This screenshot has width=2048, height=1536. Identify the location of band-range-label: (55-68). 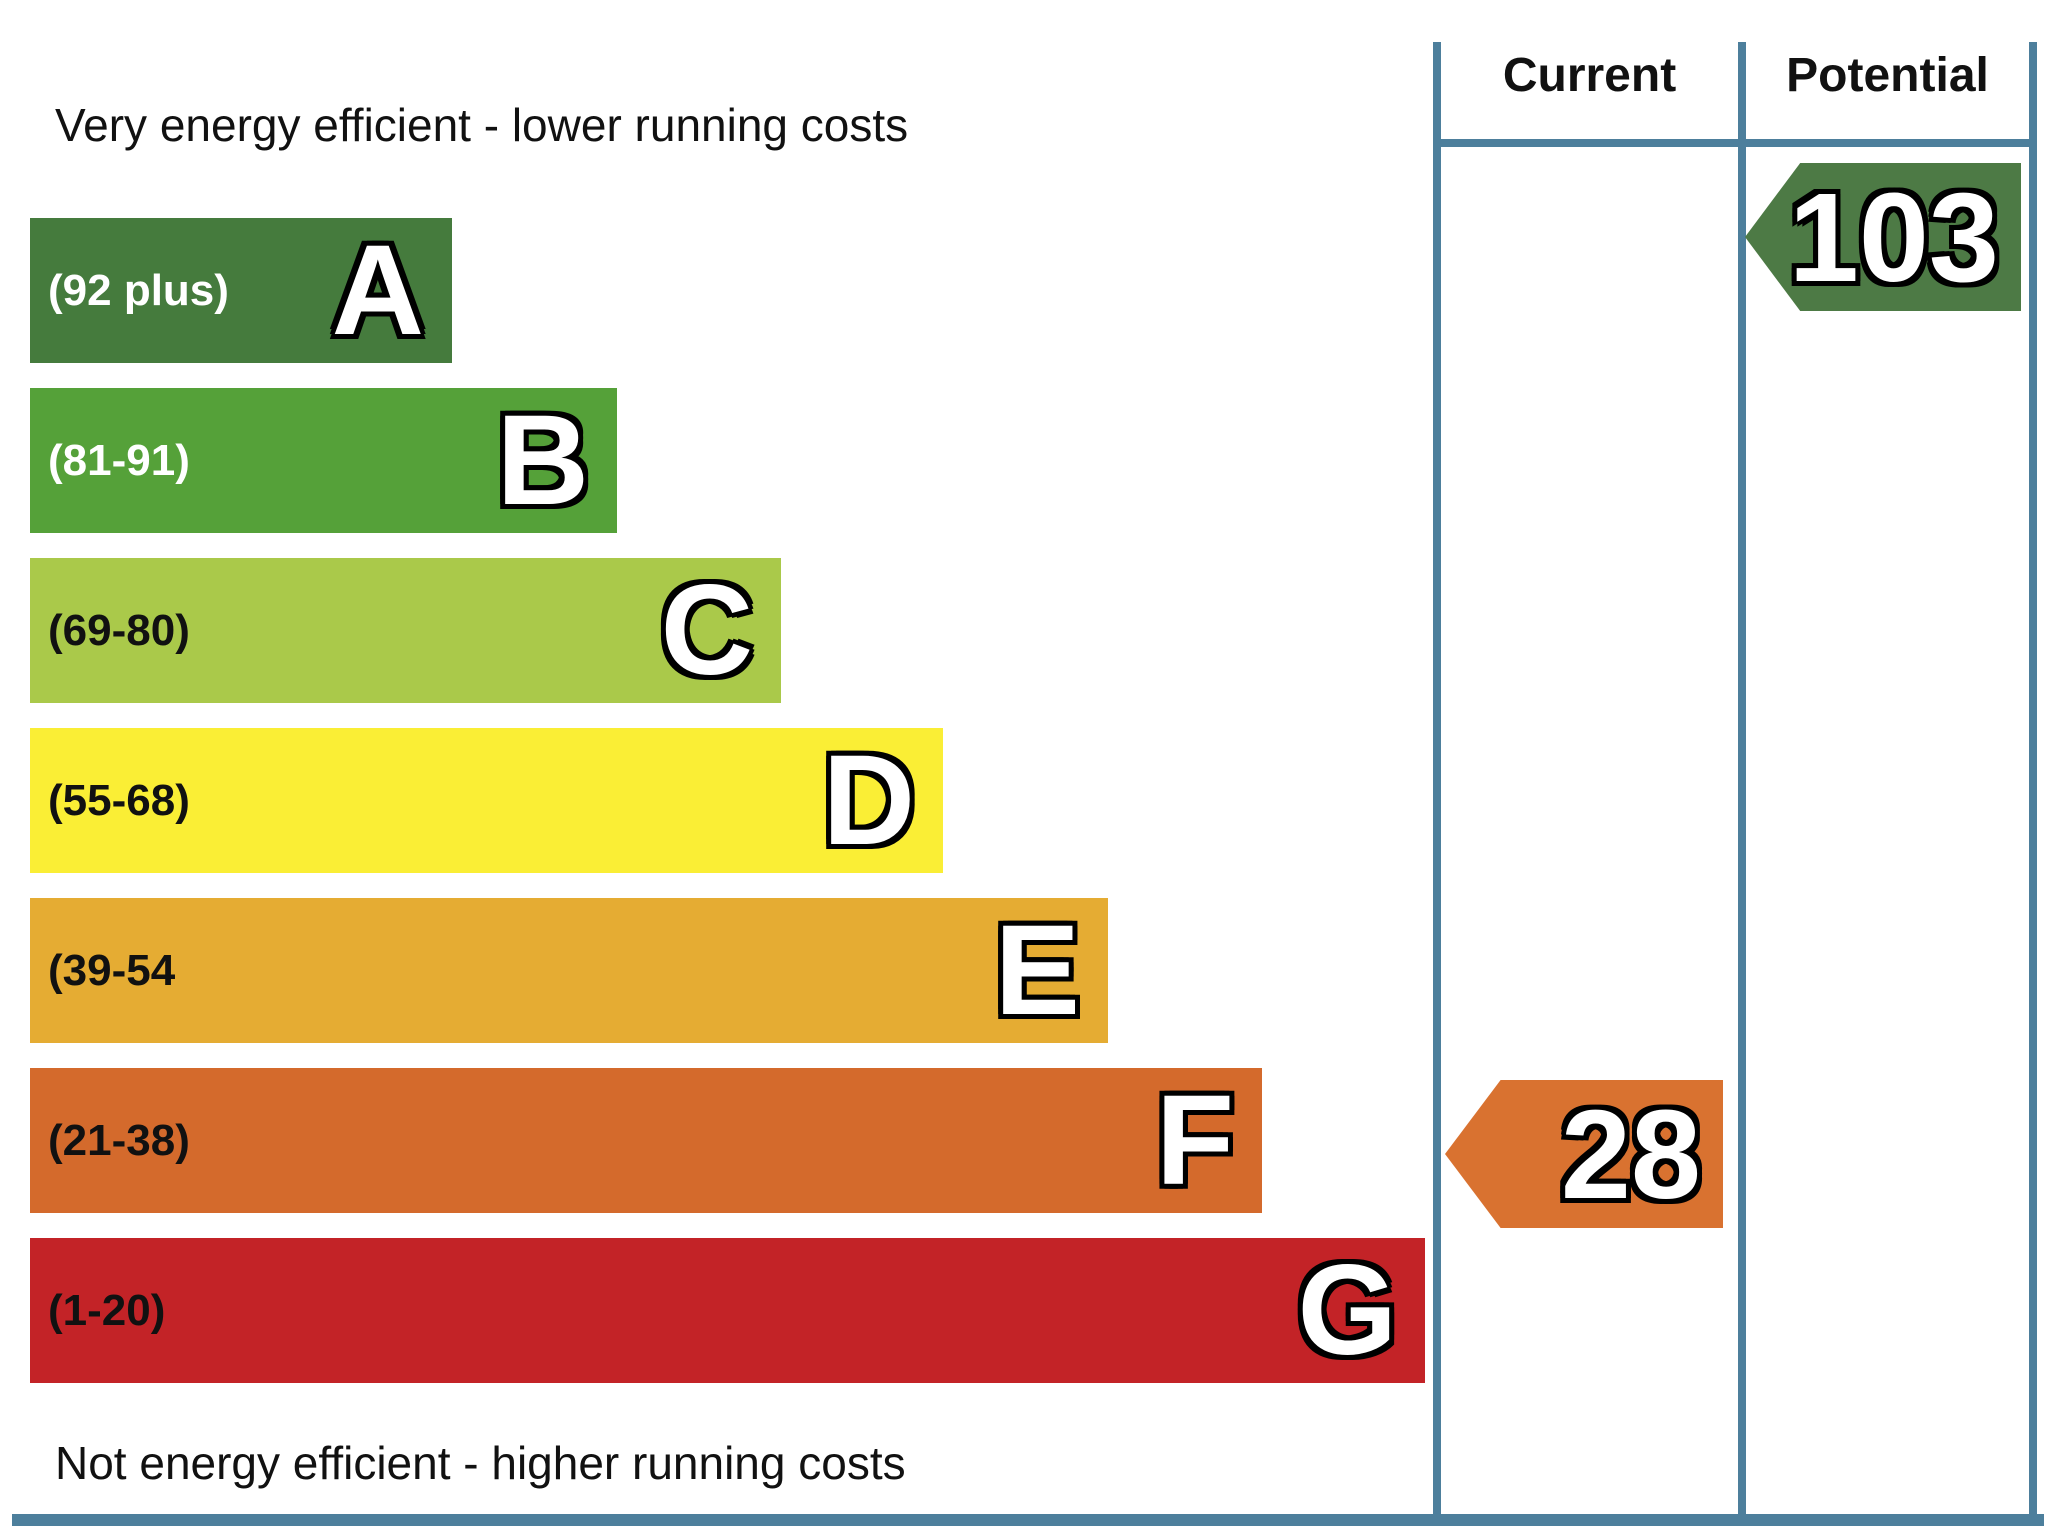
(119, 800).